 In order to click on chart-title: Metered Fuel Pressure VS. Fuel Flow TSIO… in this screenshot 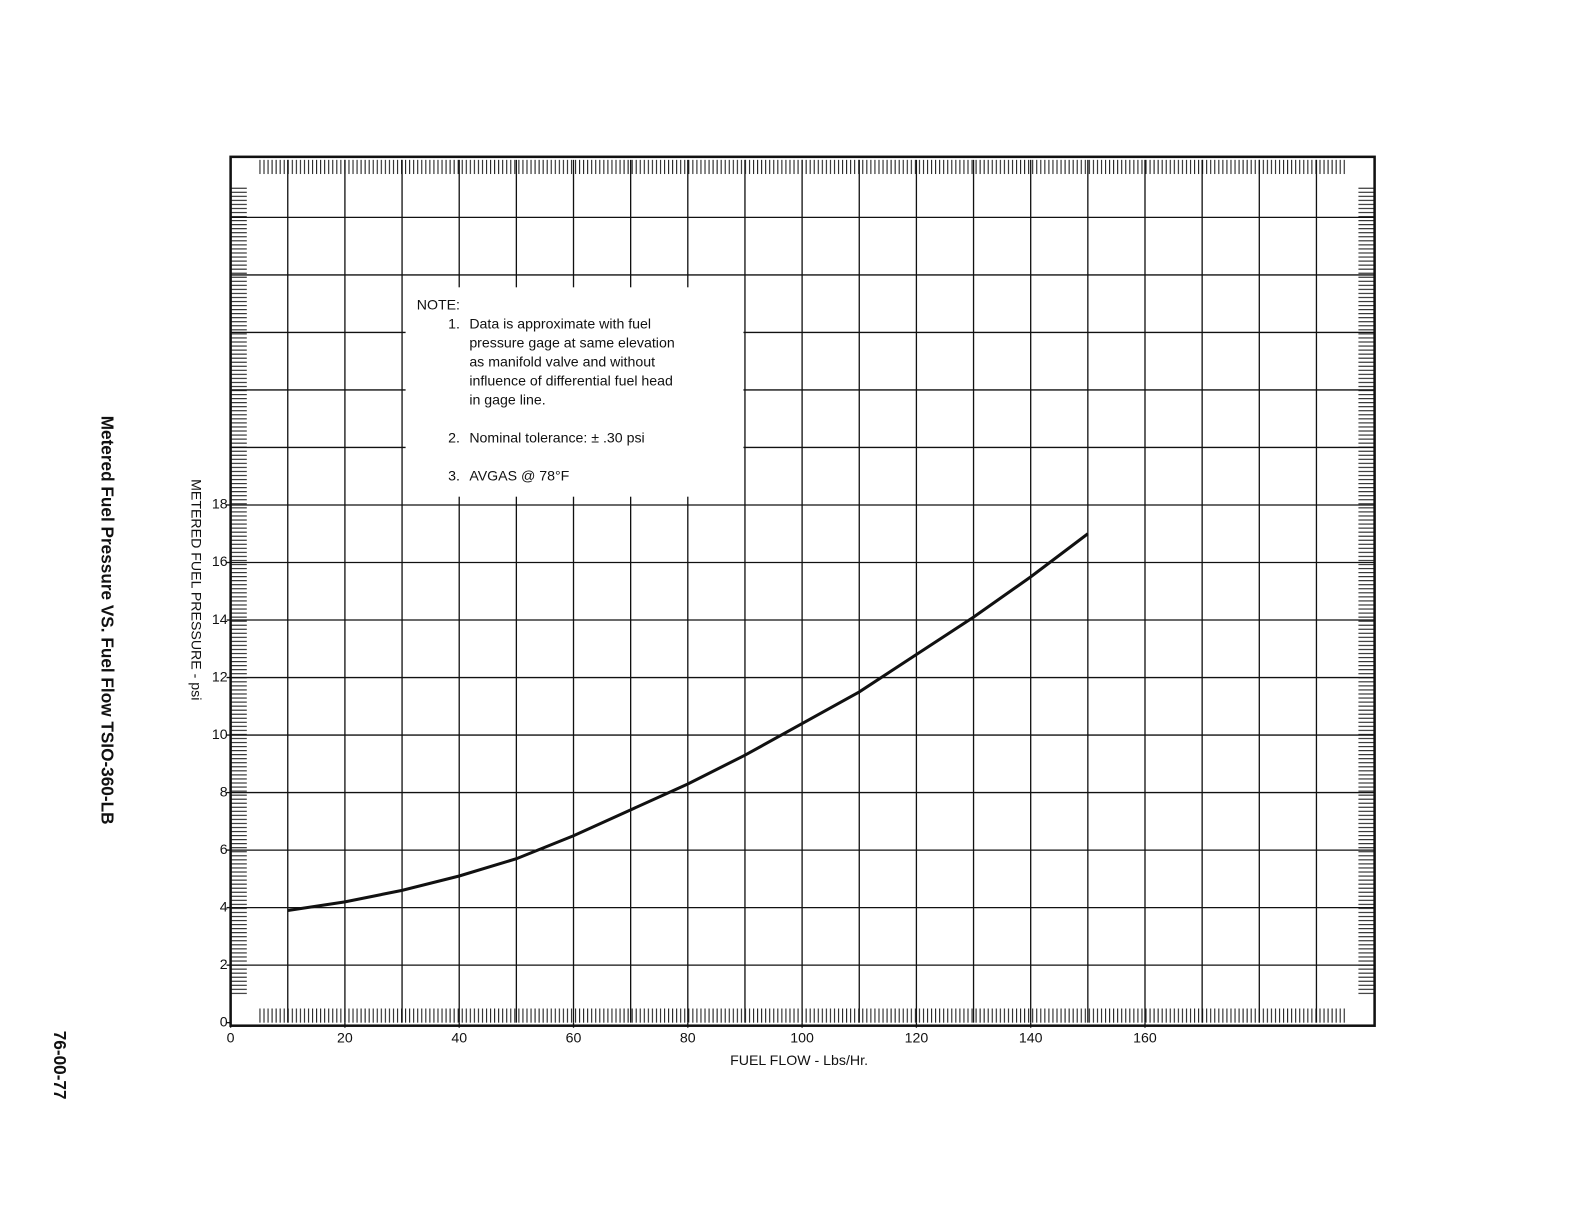, I will do `click(108, 620)`.